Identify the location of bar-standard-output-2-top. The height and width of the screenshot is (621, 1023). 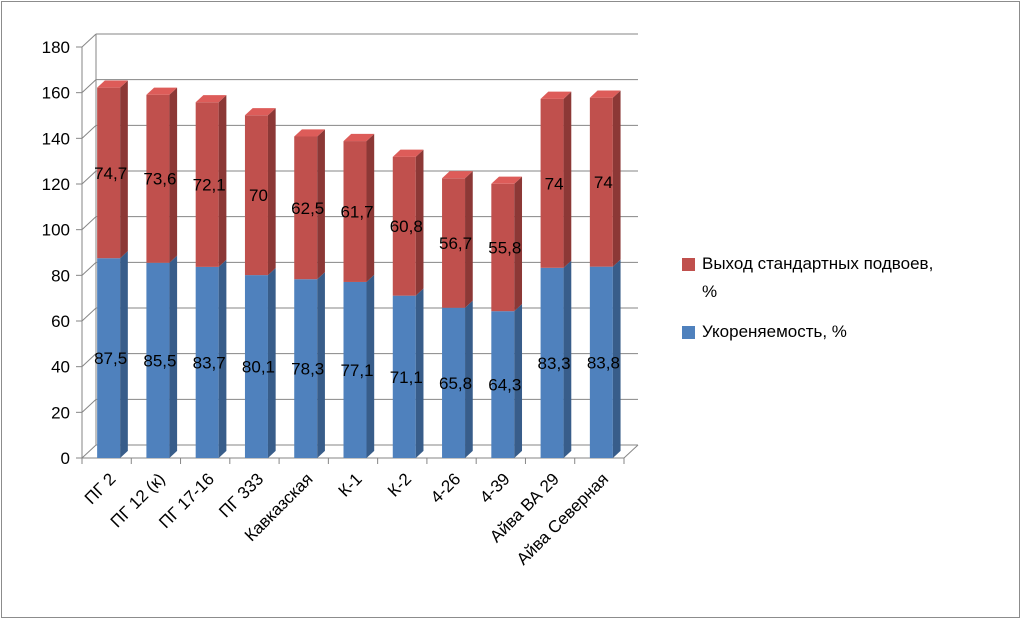
(211, 99).